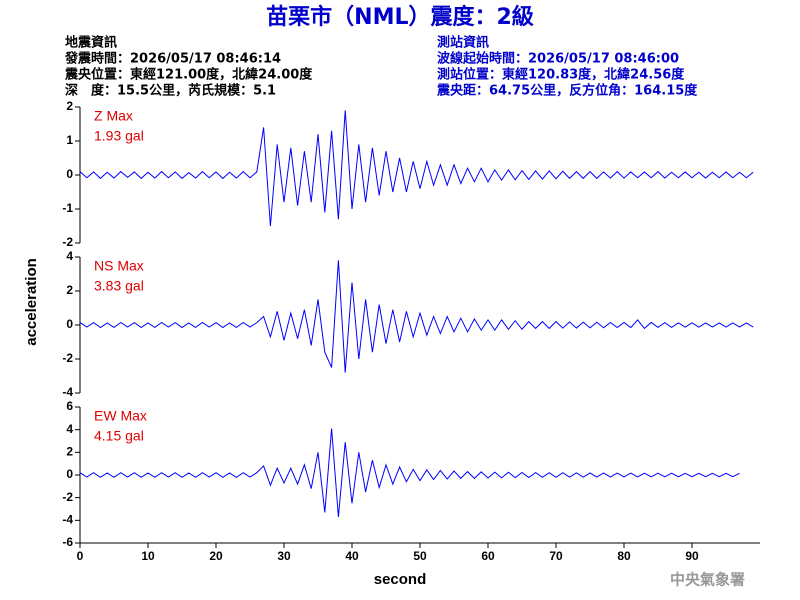 The width and height of the screenshot is (800, 600). What do you see at coordinates (188, 75) in the screenshot?
I see `info-left: 震央位置：東經121.00度，北緯24.00度` at bounding box center [188, 75].